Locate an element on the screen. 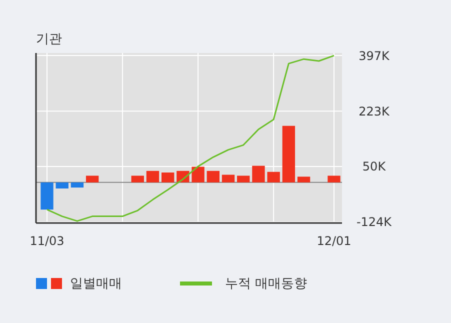 The height and width of the screenshot is (323, 451). legend-label: 누적 매매동향 is located at coordinates (266, 284).